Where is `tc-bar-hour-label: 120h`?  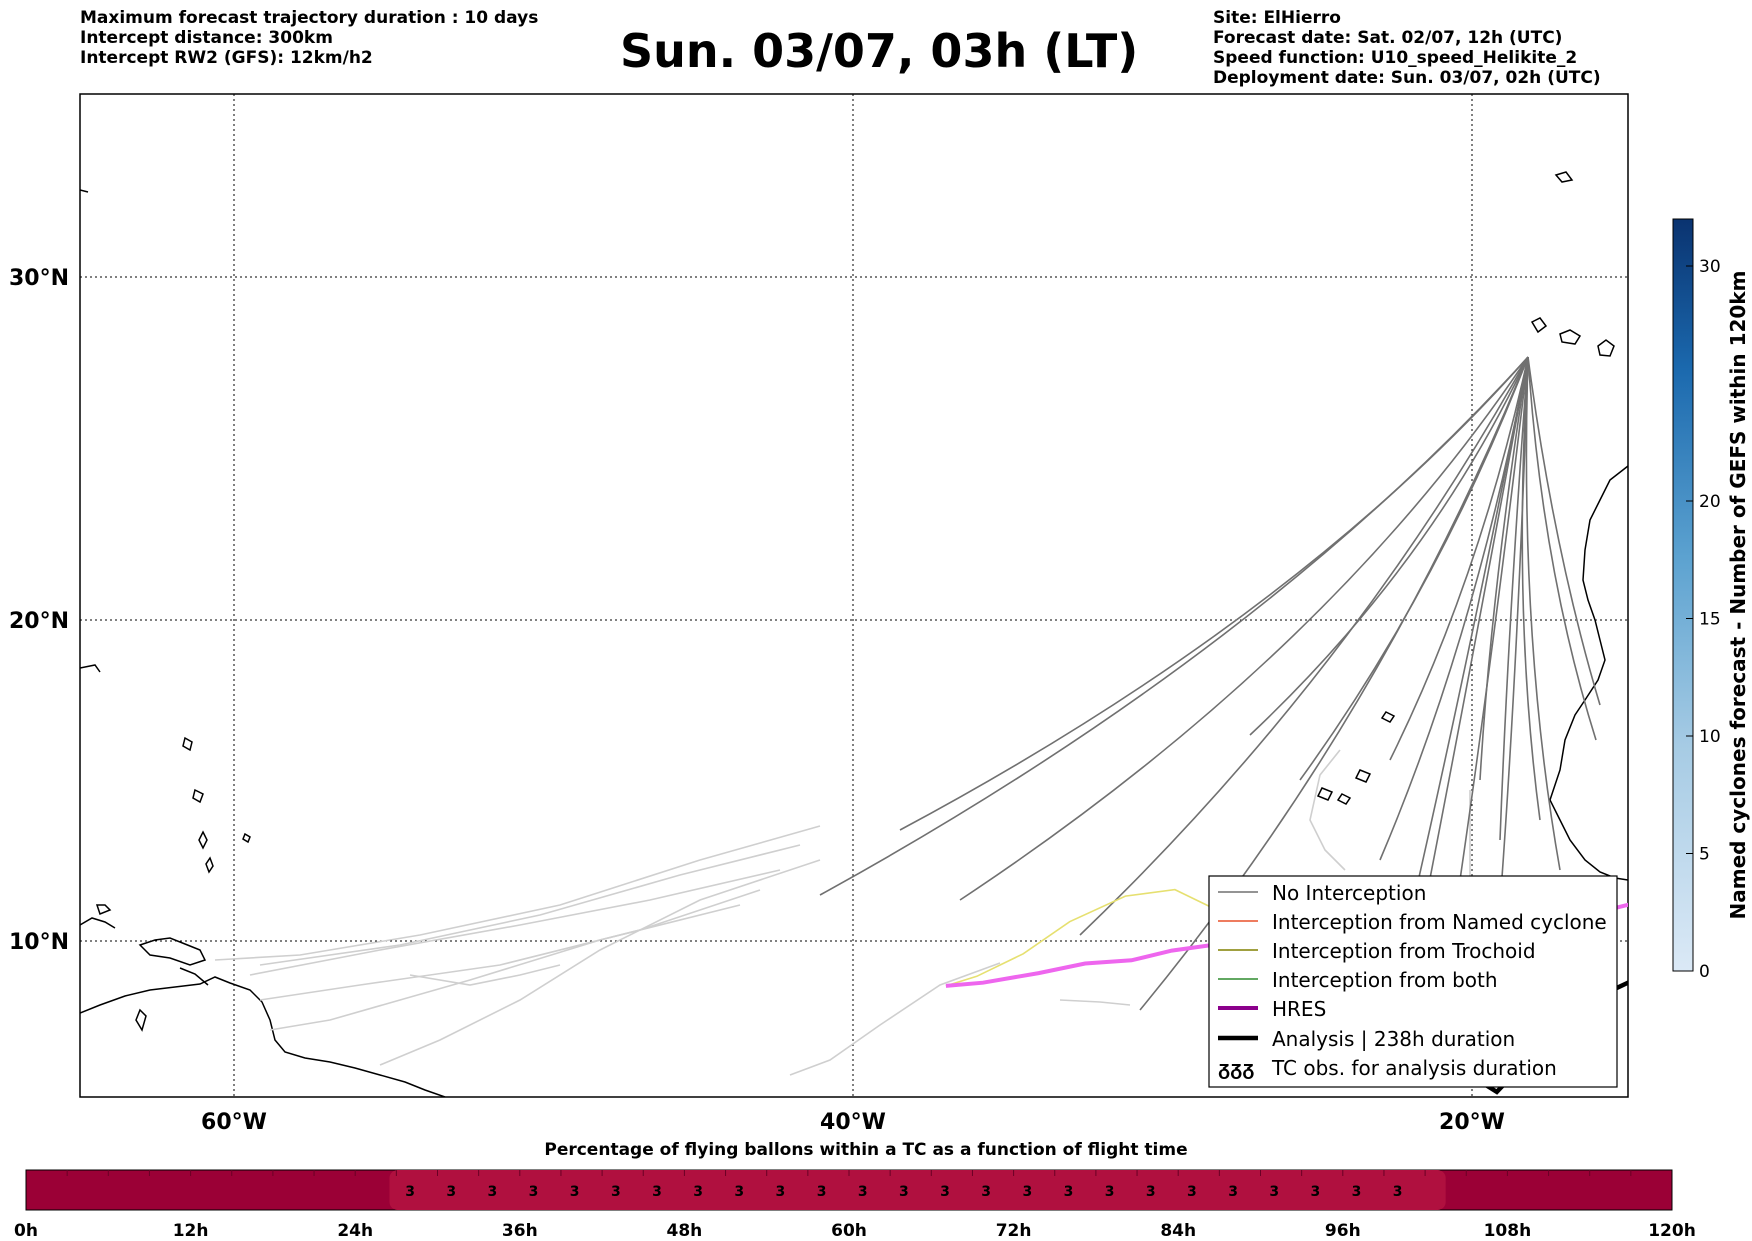 tc-bar-hour-label: 120h is located at coordinates (1672, 1231).